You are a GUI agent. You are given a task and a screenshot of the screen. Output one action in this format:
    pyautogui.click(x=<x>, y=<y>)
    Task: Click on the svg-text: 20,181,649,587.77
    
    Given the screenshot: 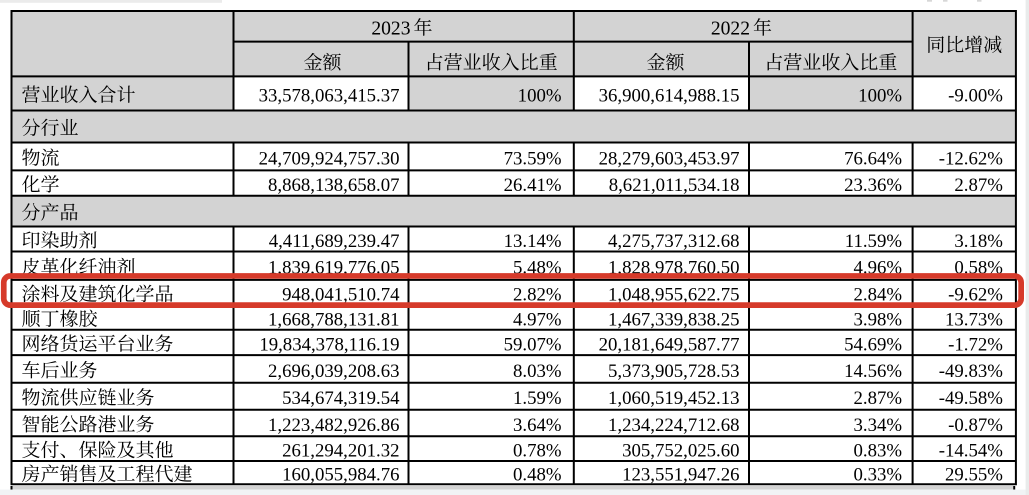 What is the action you would take?
    pyautogui.click(x=669, y=344)
    